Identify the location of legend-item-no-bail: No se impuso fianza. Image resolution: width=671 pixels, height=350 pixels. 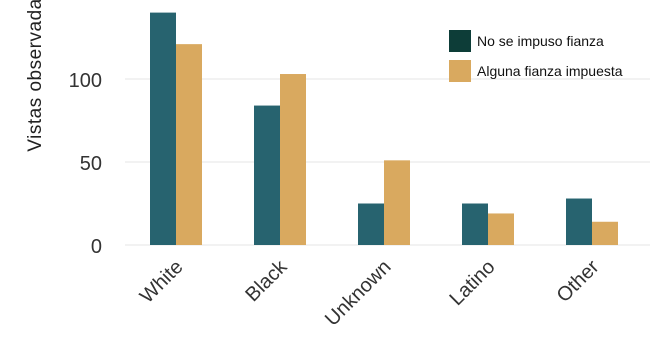
(536, 41).